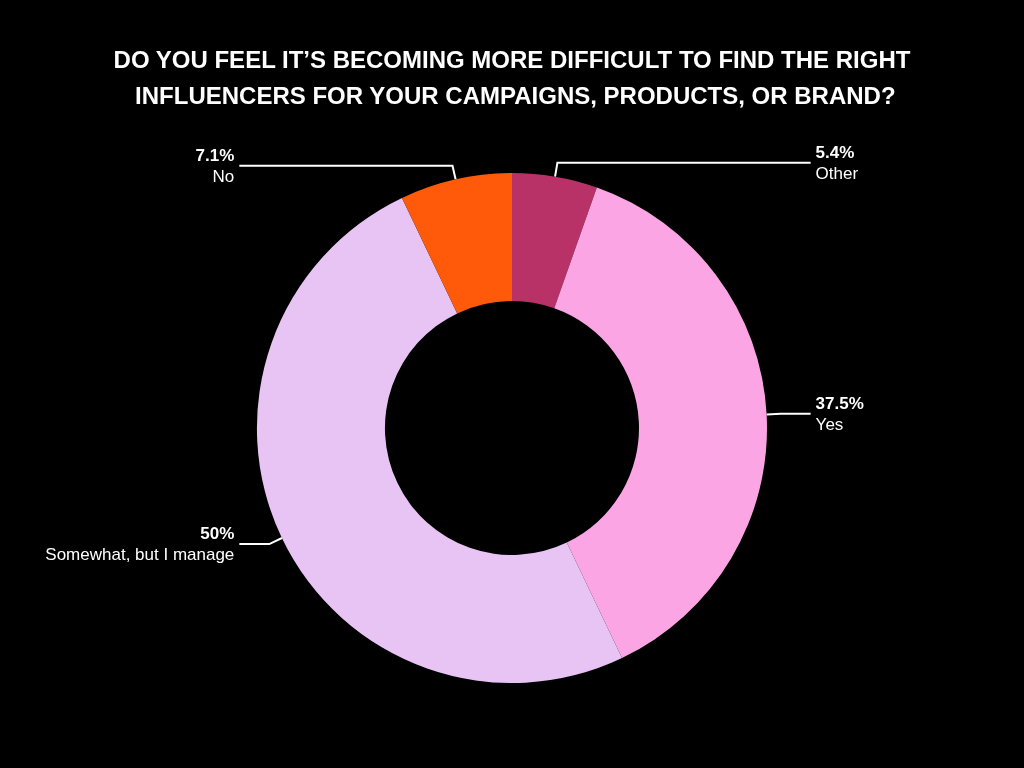 The width and height of the screenshot is (1024, 768). What do you see at coordinates (835, 152) in the screenshot?
I see `data-label: 5.4%` at bounding box center [835, 152].